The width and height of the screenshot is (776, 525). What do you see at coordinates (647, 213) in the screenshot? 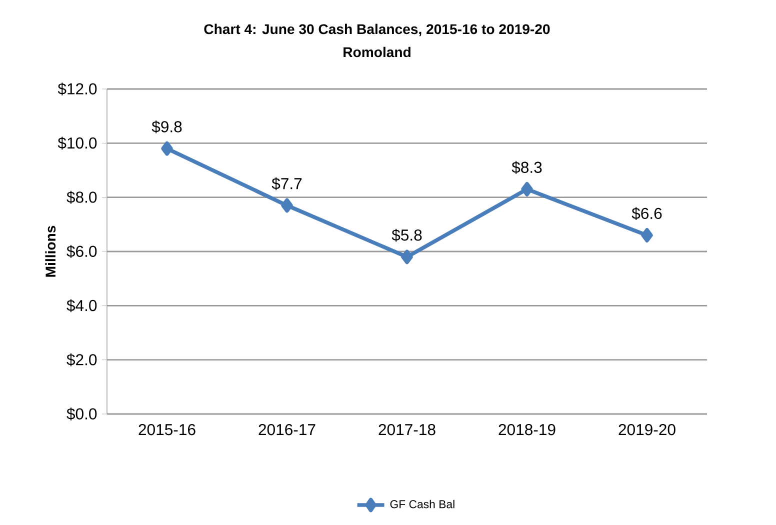
I see `data-label: $6.6` at bounding box center [647, 213].